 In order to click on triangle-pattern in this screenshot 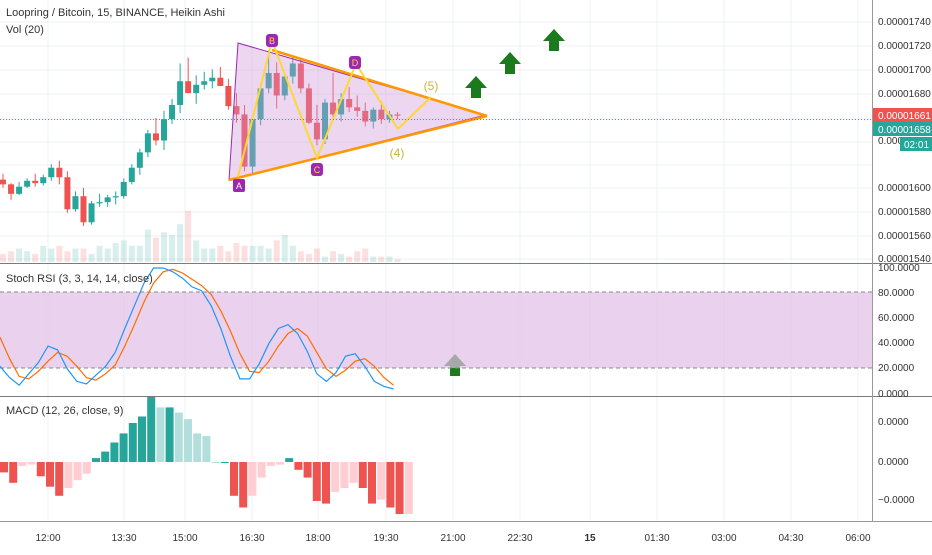, I will do `click(358, 109)`.